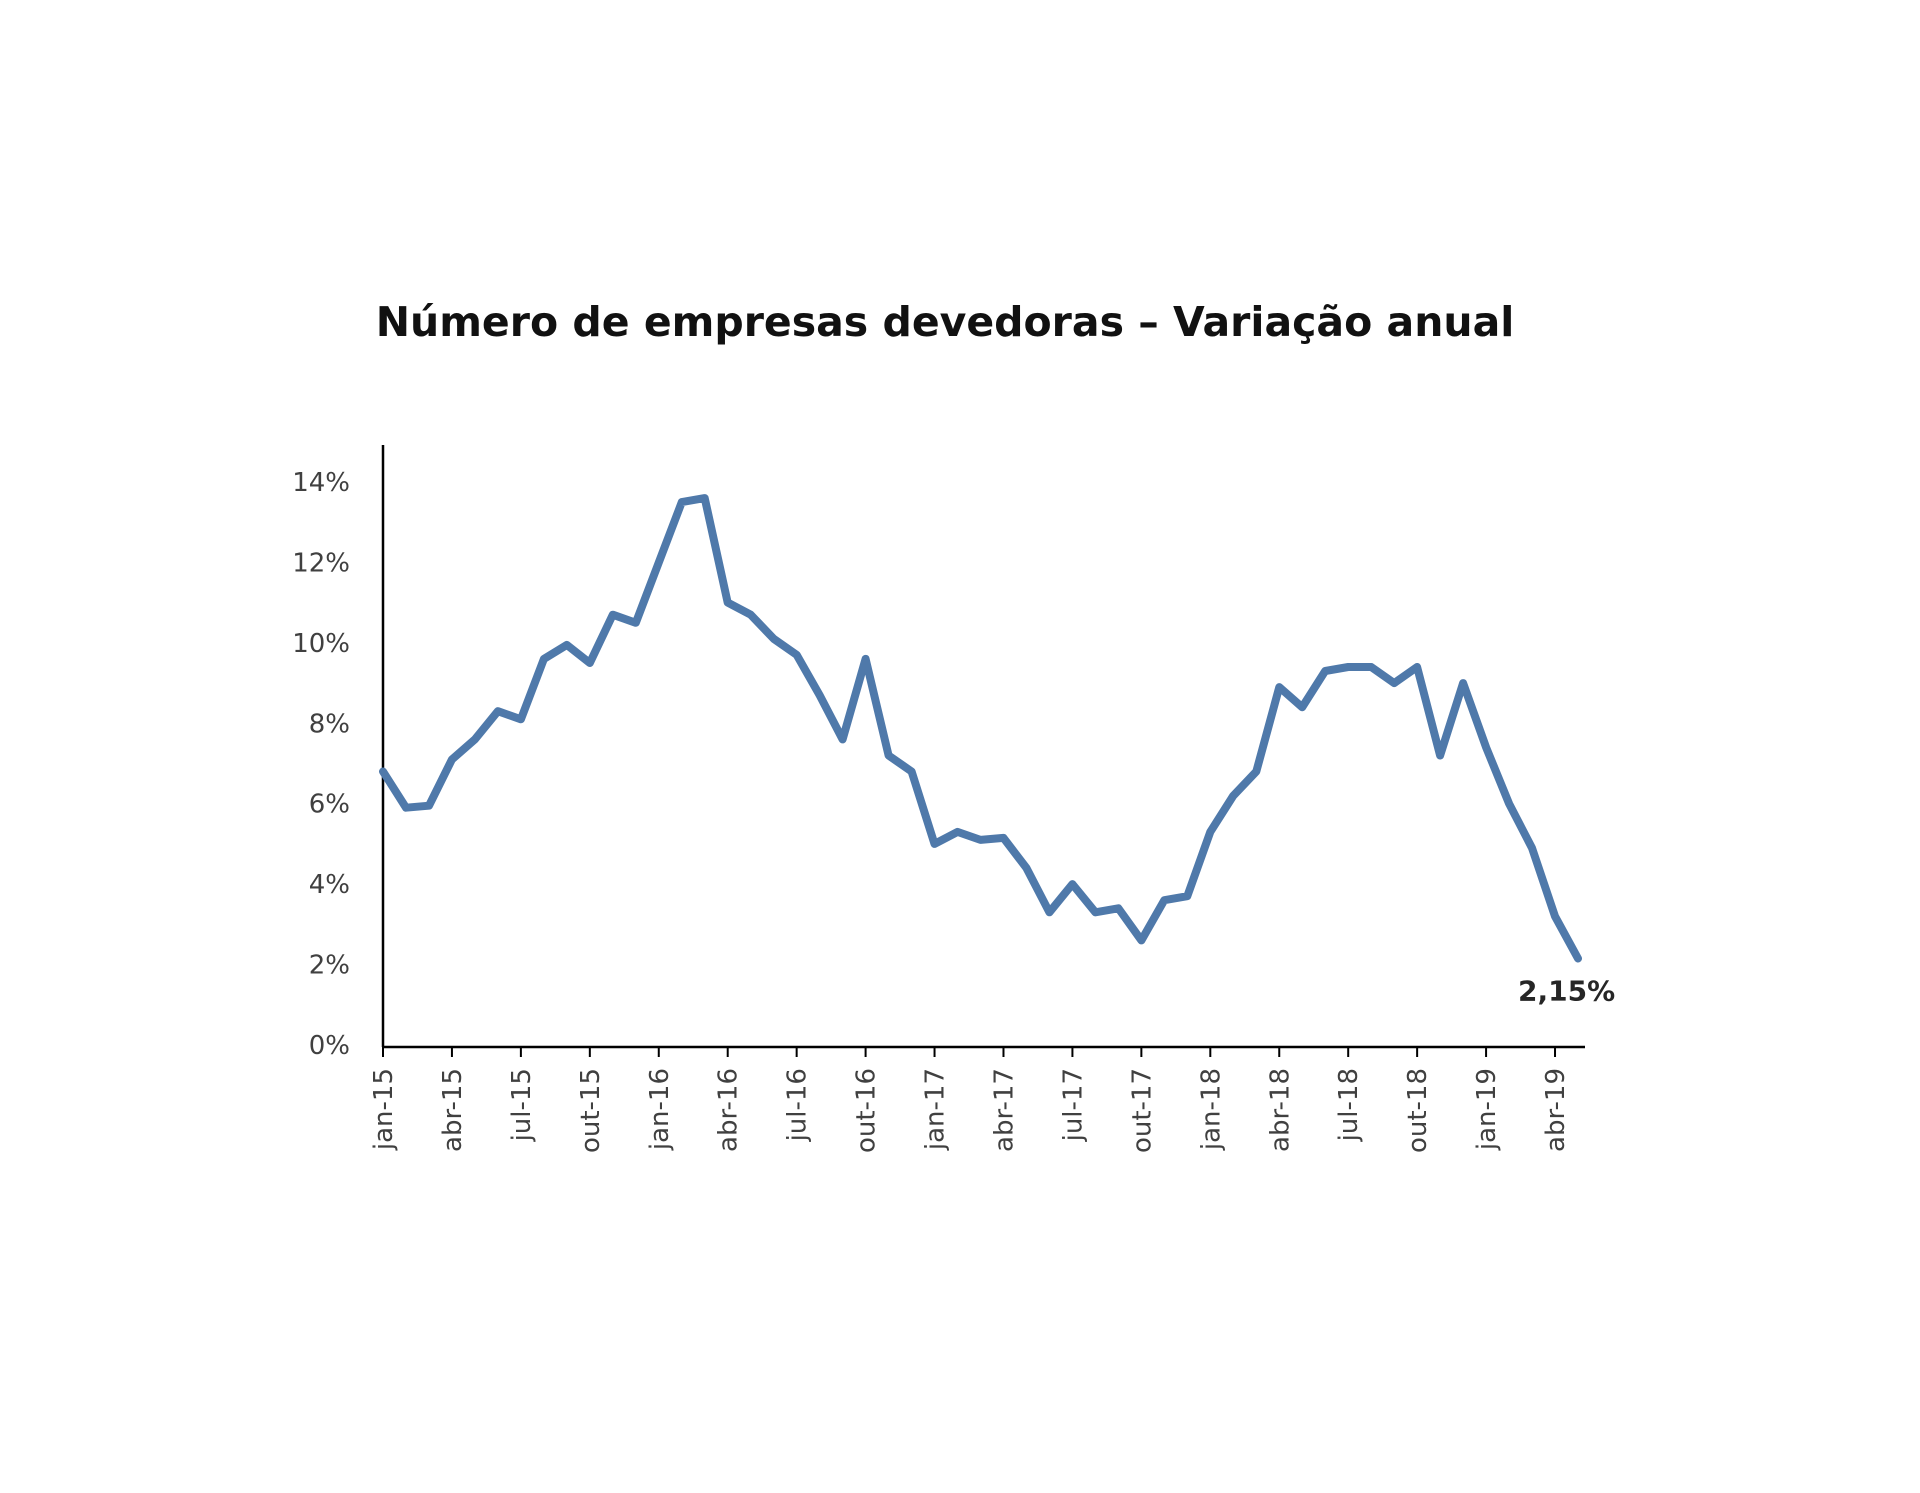 The height and width of the screenshot is (1493, 1920). Describe the element at coordinates (338, 753) in the screenshot. I see `y-axis: 0% 2% 4% 6% 8% 10% 12% 14%` at that location.